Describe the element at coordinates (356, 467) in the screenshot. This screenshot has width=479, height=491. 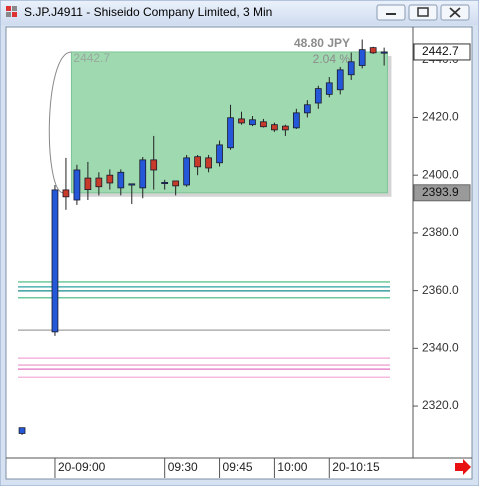
I see `x-tick-label: 20-10:15` at that location.